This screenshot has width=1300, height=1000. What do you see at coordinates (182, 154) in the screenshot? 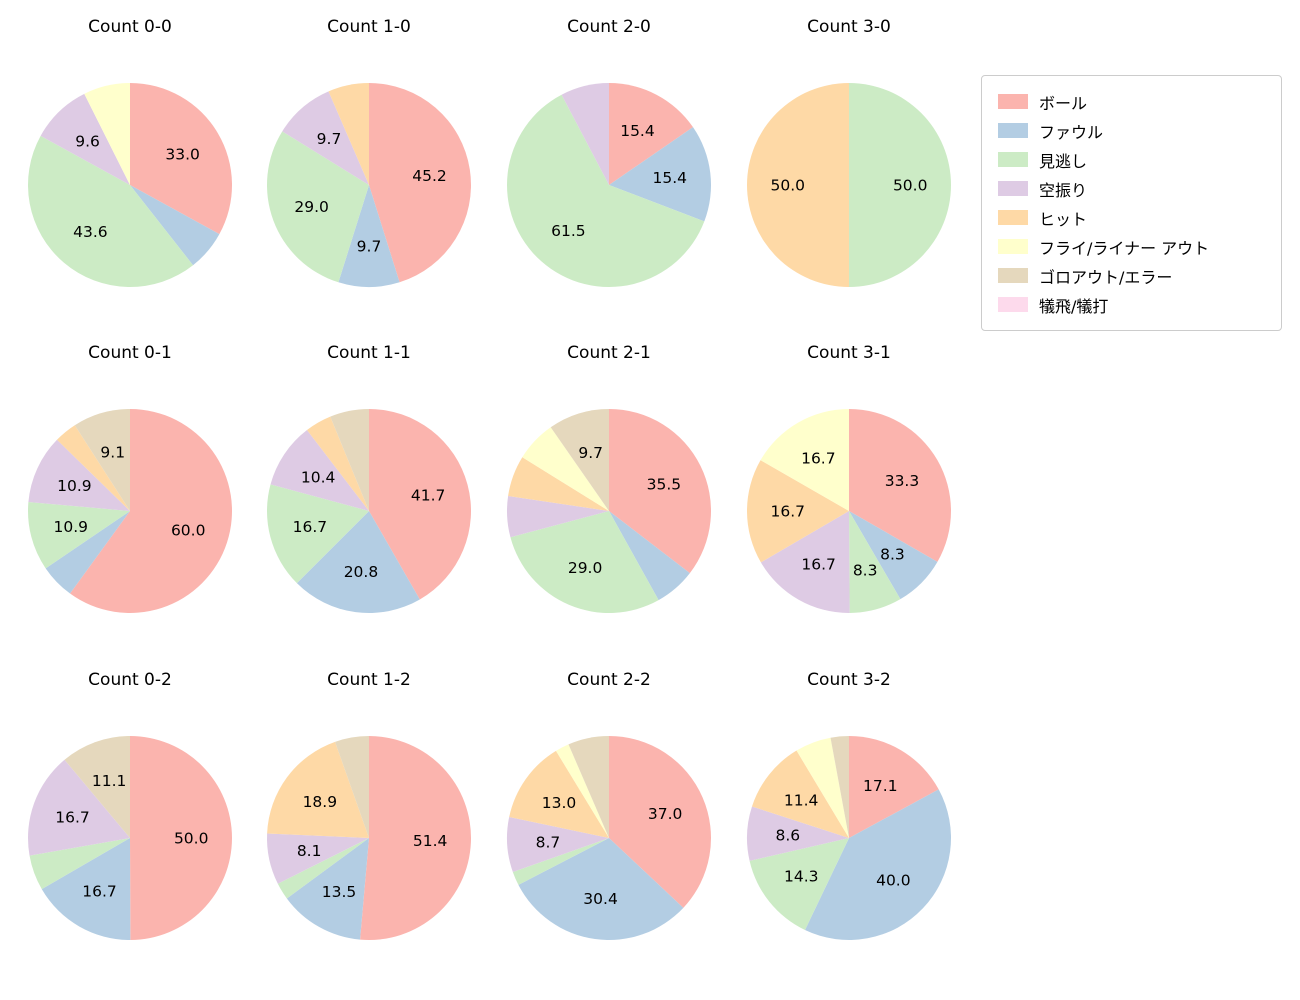
I see `pie-slice-label: 33.0` at bounding box center [182, 154].